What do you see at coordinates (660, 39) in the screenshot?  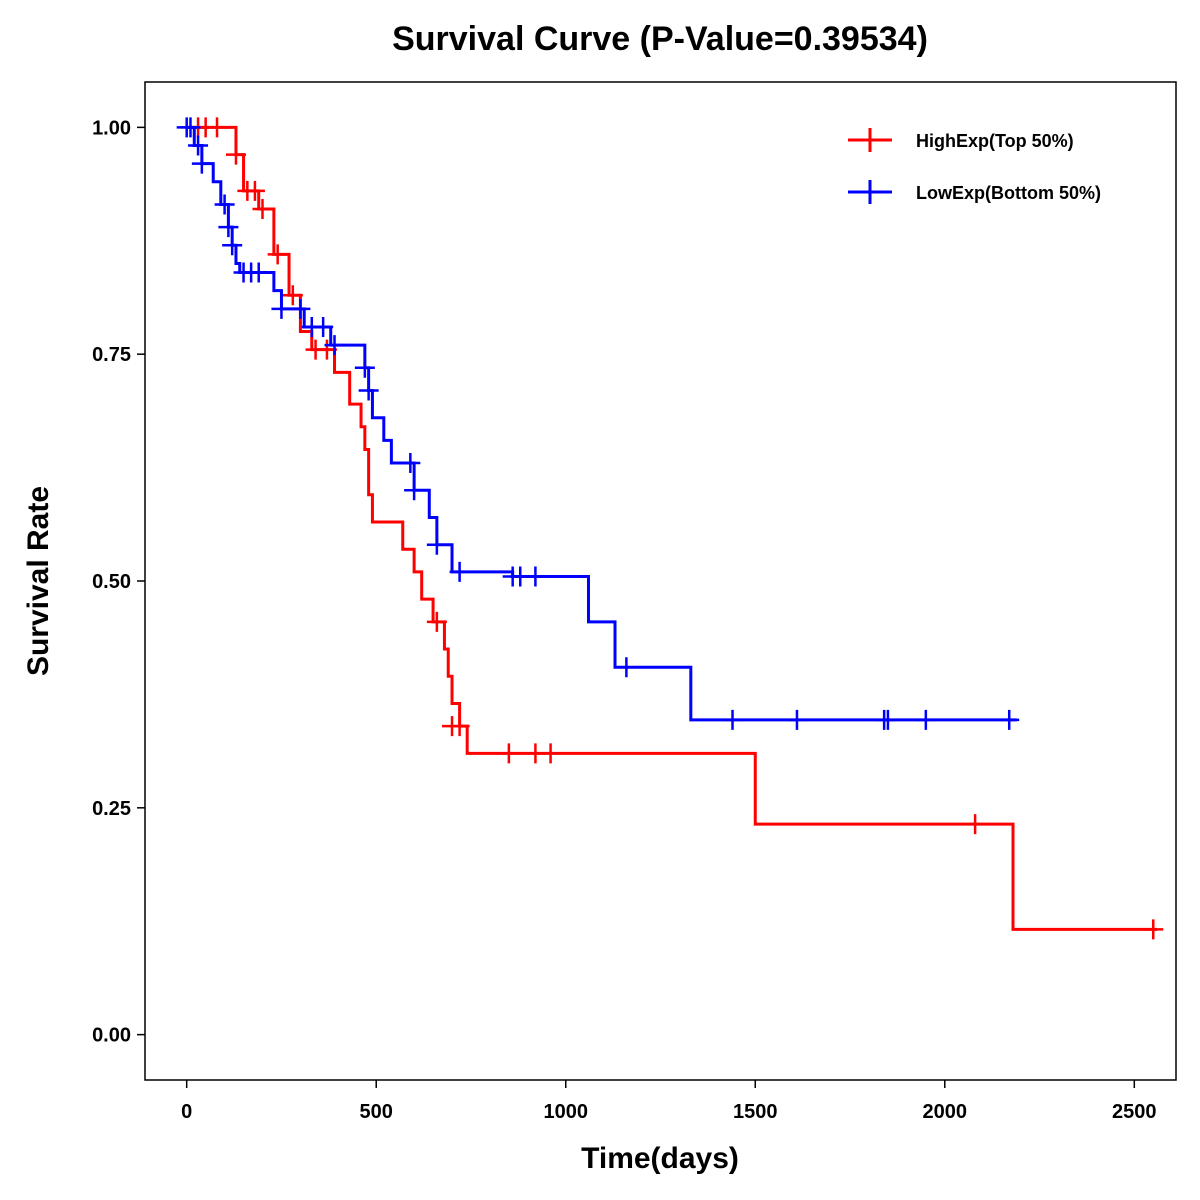 I see `chart-title: Survival Curve (P-Value=0.39534)` at bounding box center [660, 39].